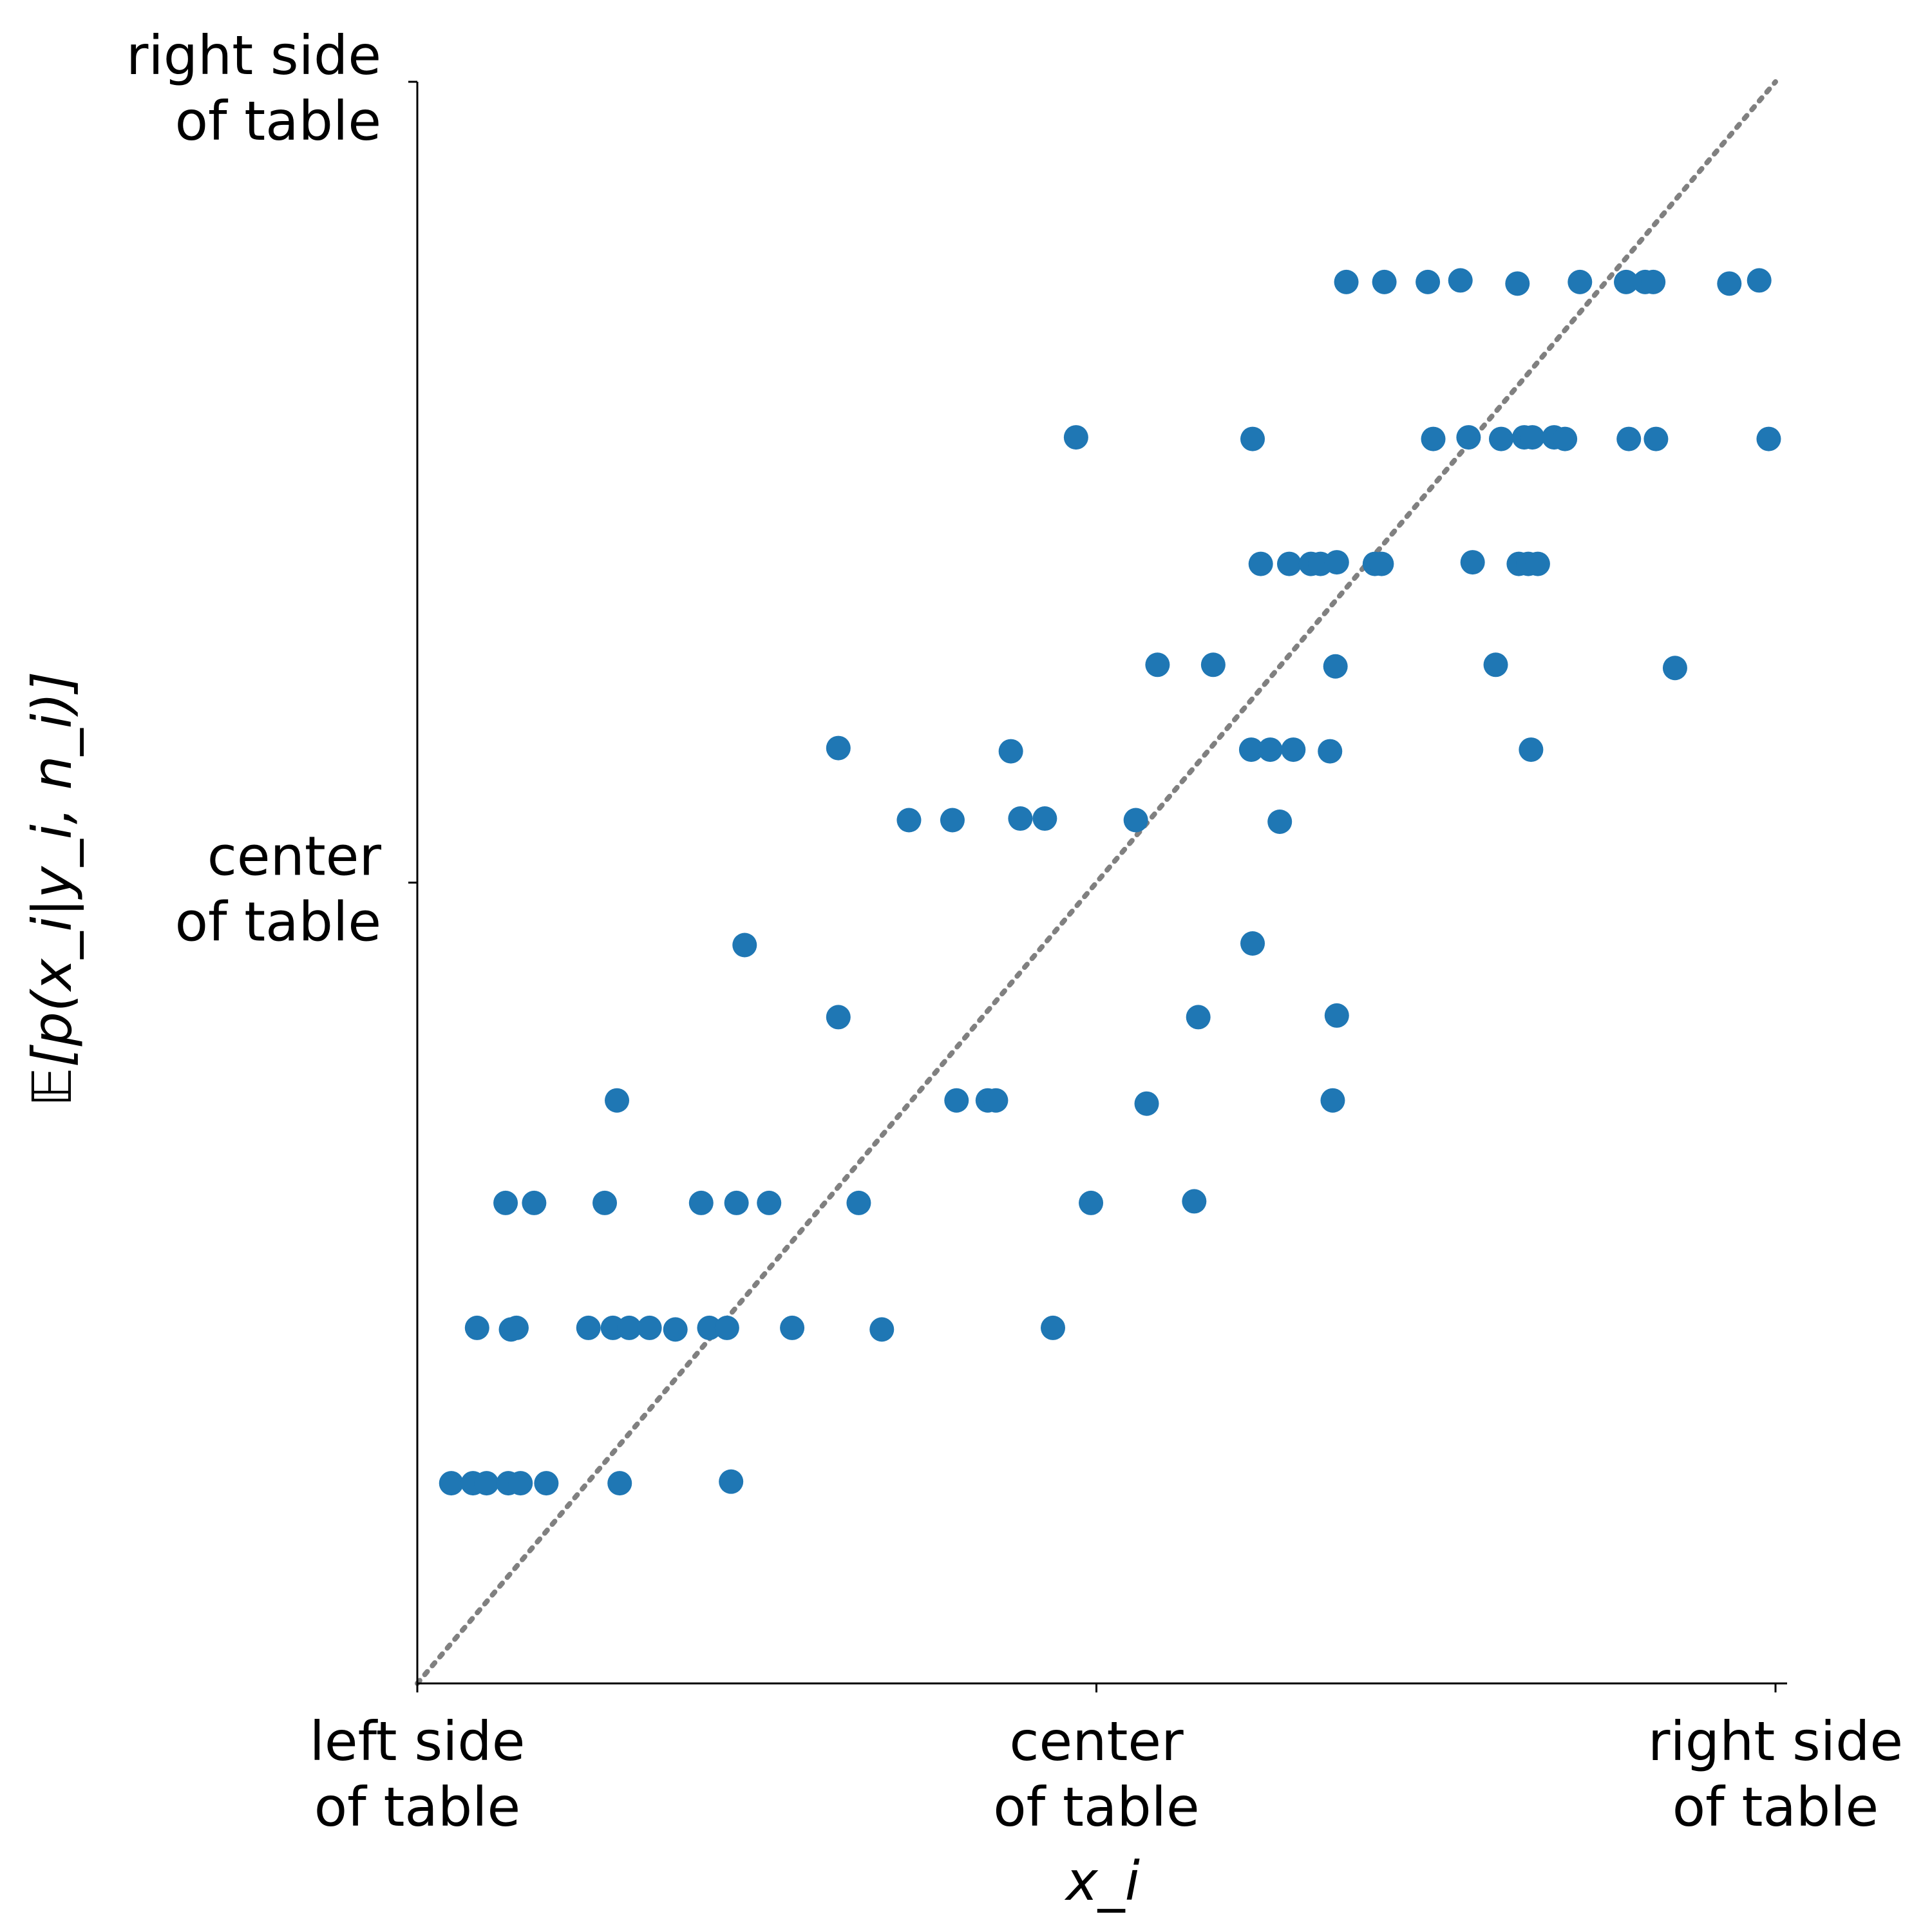  I want to click on x-tick-label: left side of table, so click(418, 1774).